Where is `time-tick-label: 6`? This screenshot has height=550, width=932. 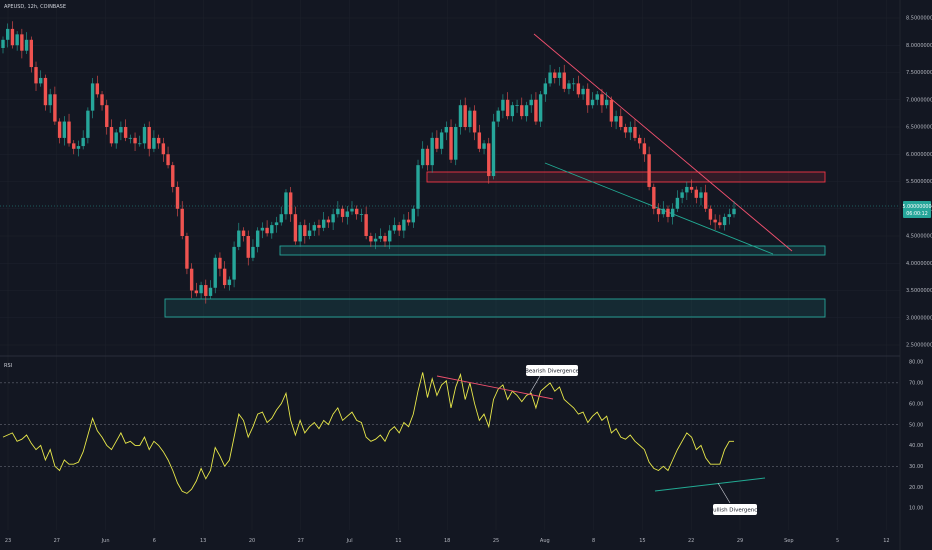 time-tick-label: 6 is located at coordinates (154, 541).